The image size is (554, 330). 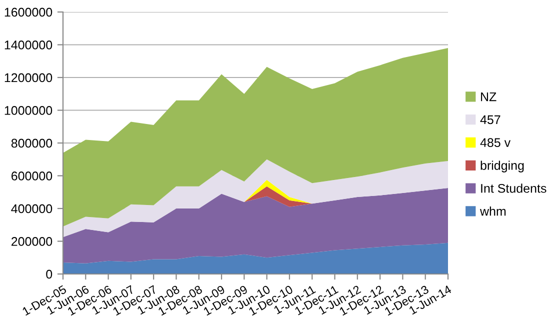 What do you see at coordinates (513, 188) in the screenshot?
I see `legend-label: Int Students` at bounding box center [513, 188].